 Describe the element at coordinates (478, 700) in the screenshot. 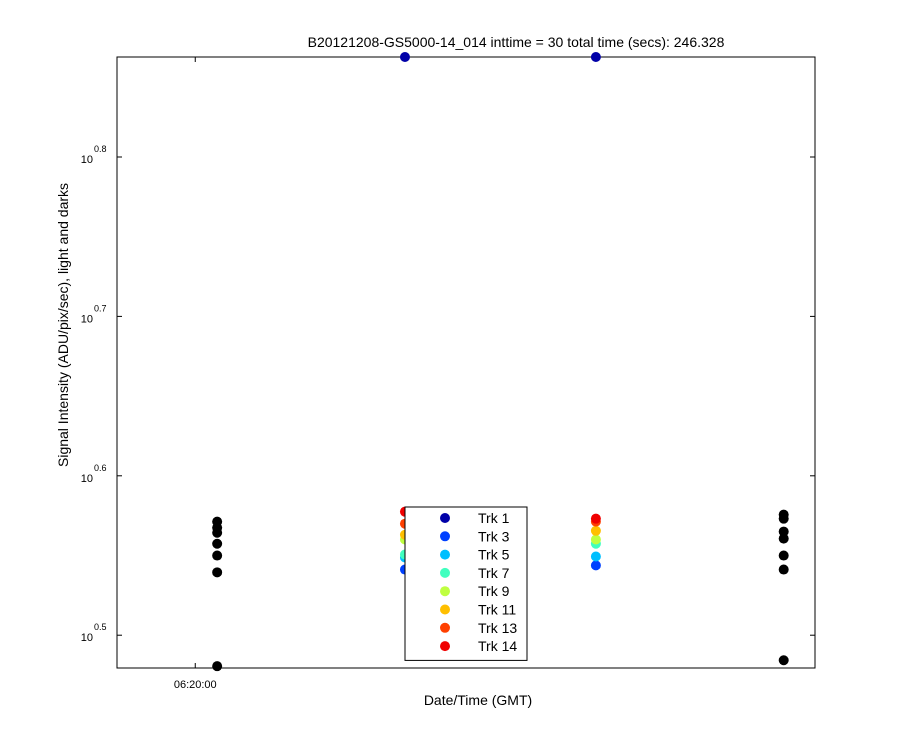

I see `x-axis-label: Date/Time (GMT)` at that location.